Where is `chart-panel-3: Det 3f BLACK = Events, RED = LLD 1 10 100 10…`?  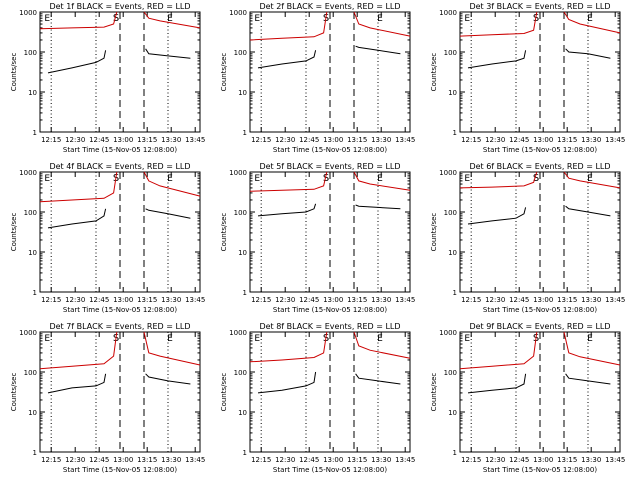
chart-panel-3: Det 3f BLACK = Events, RED = LLD 1 10 100 10… is located at coordinates (527, 78).